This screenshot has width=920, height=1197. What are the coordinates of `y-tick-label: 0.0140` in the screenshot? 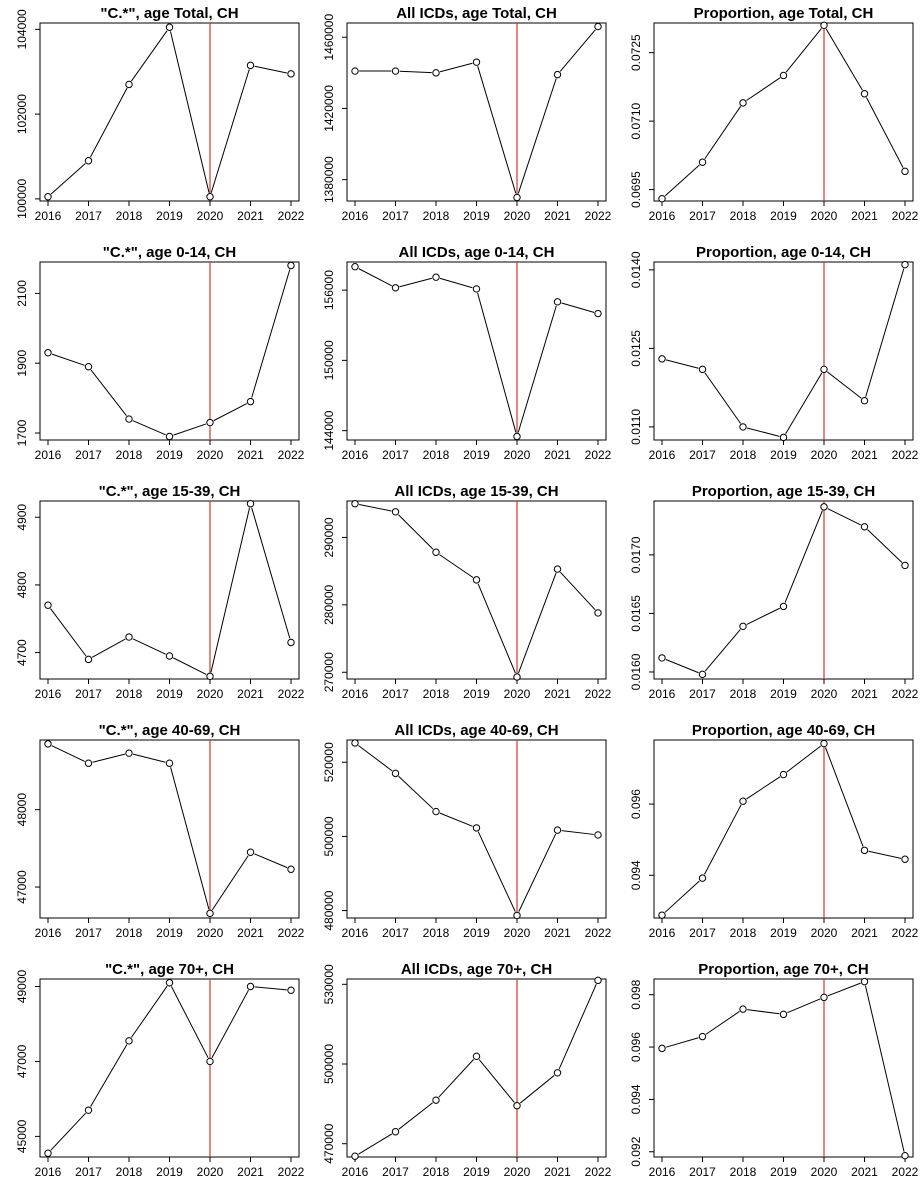 It's located at (636, 269).